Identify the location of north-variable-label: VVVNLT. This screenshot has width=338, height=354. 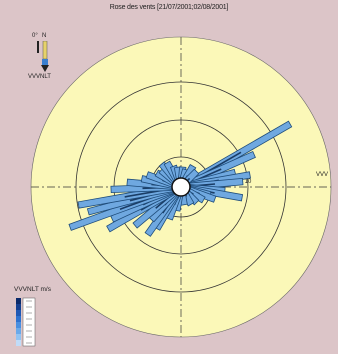
(39, 77).